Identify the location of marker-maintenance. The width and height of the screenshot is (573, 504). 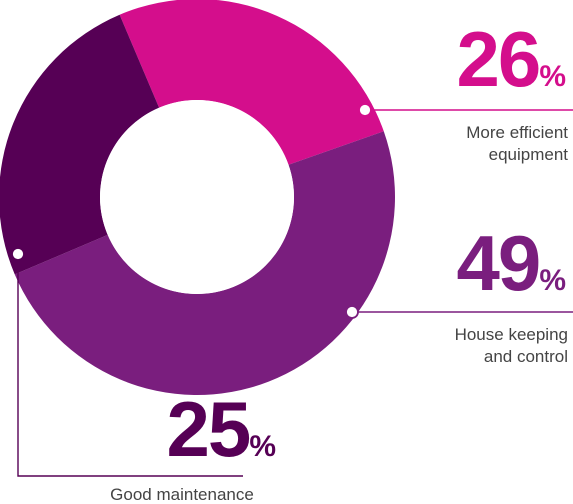
(18, 254).